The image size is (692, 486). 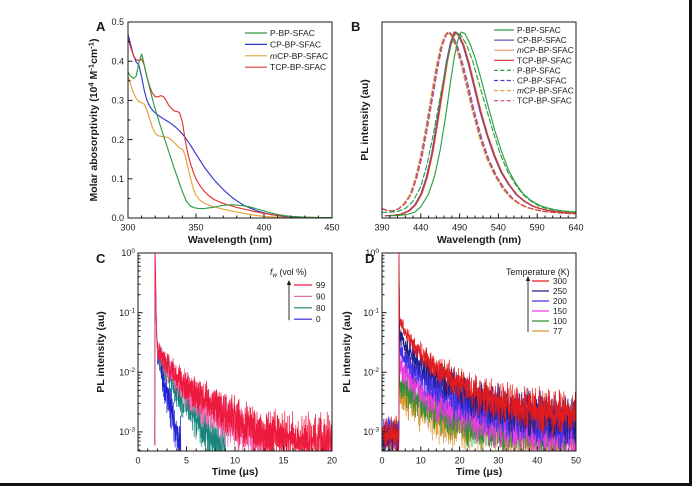 I want to click on svg-text: 590, so click(x=537, y=228).